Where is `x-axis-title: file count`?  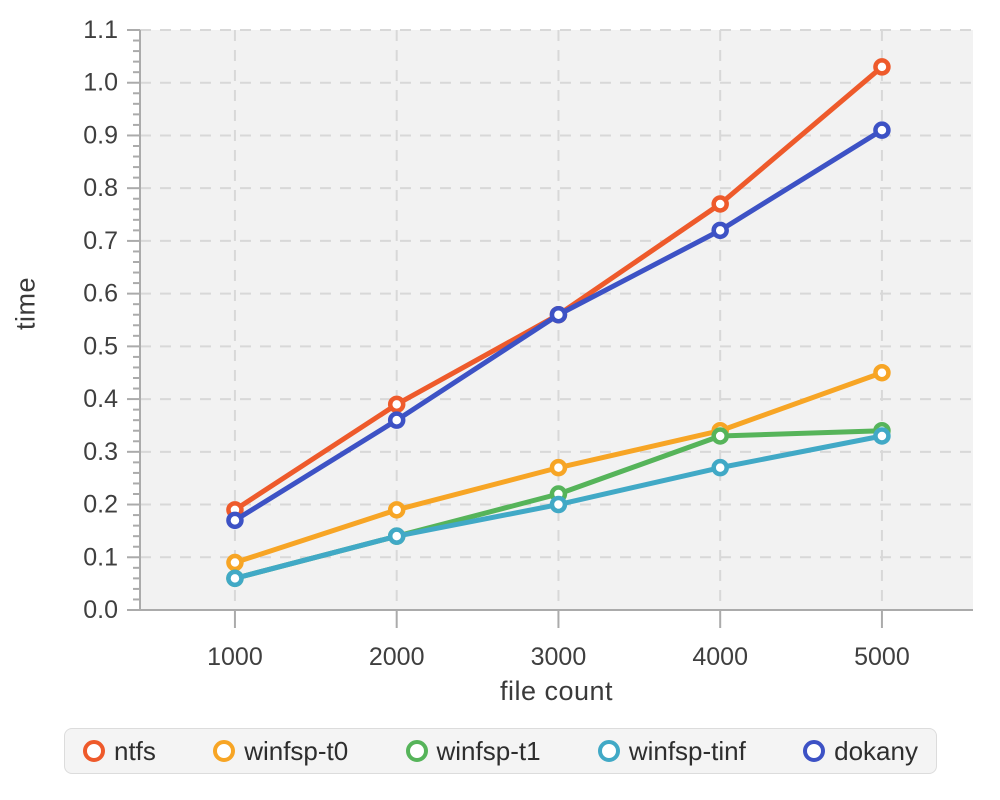
x-axis-title: file count is located at coordinates (556, 691).